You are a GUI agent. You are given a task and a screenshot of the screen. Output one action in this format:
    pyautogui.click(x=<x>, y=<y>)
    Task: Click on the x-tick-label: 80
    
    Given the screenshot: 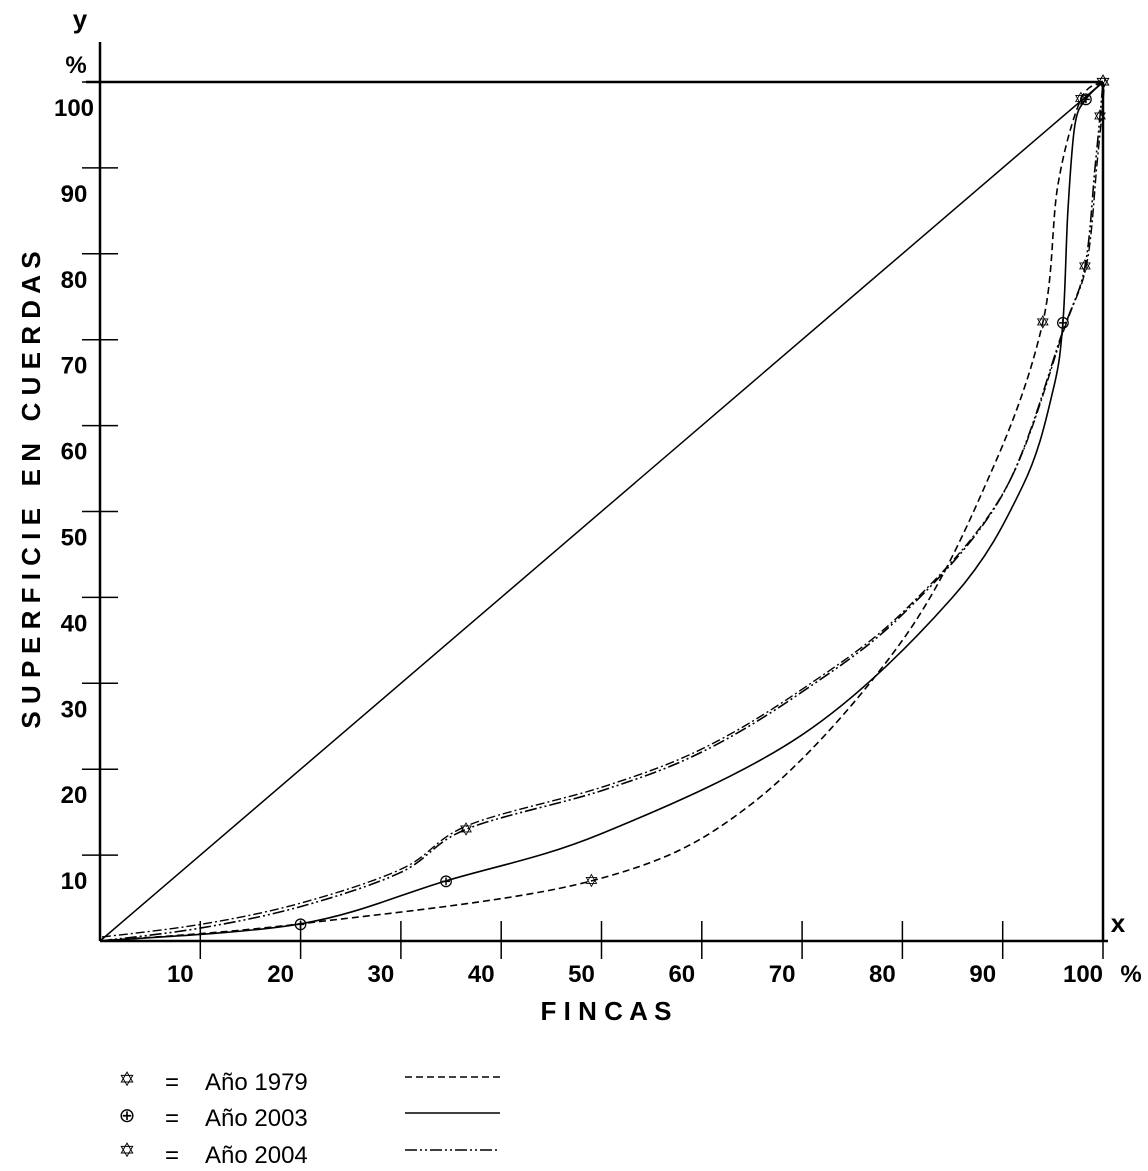 What is the action you would take?
    pyautogui.click(x=882, y=974)
    